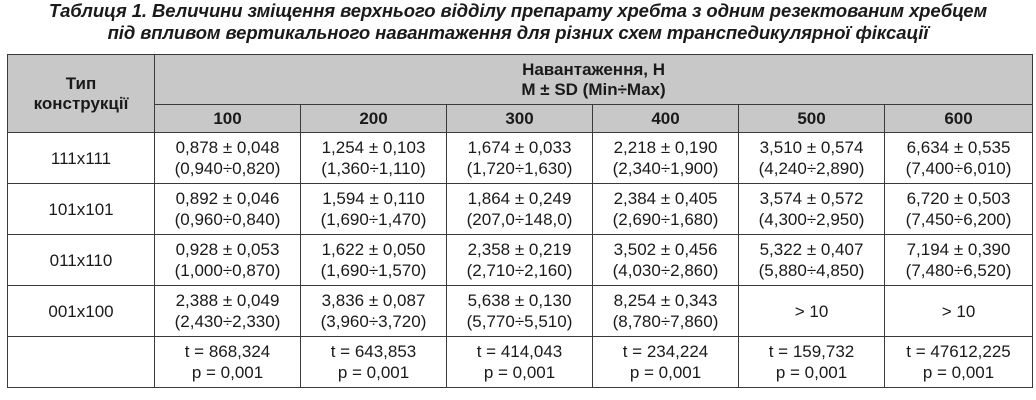 This screenshot has height=400, width=1036. What do you see at coordinates (519, 198) in the screenshot?
I see `cell-primary-value: 1,864 ± 0,249` at bounding box center [519, 198].